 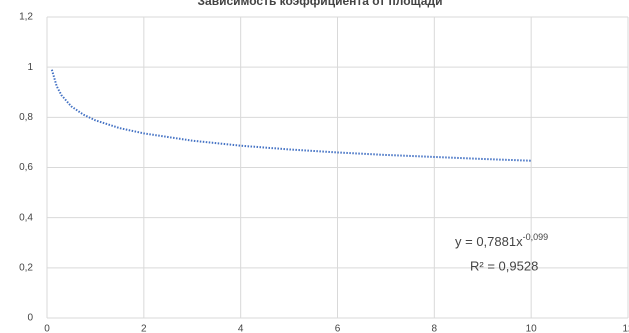 I want to click on x-tick-label: 6, so click(x=338, y=328).